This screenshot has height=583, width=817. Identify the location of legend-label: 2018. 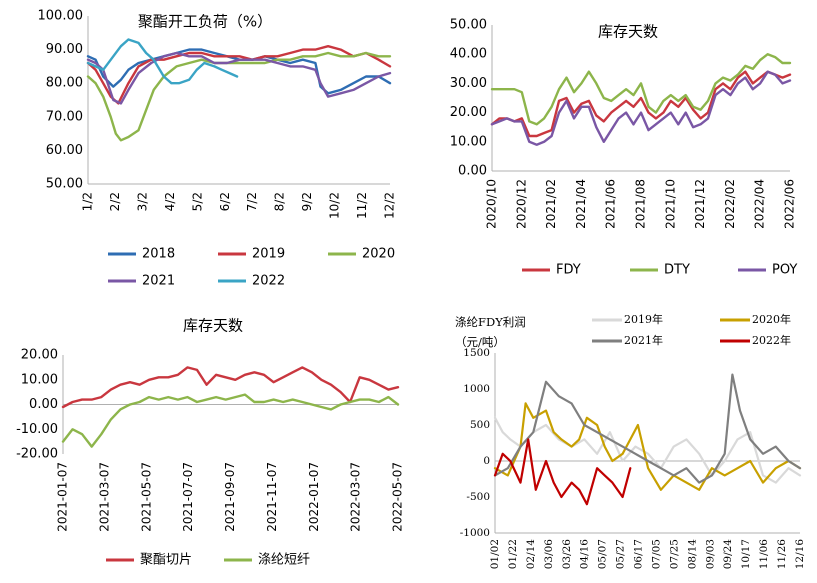
(158, 254).